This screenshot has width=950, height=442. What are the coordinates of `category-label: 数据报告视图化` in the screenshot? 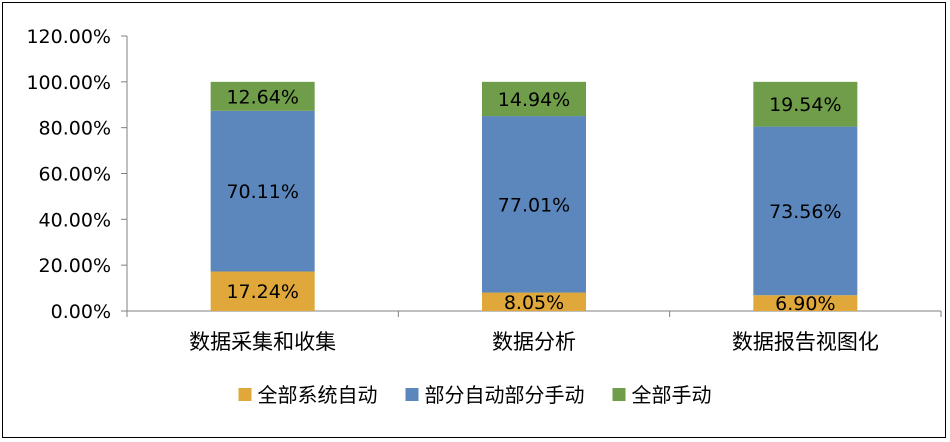 It's located at (805, 342).